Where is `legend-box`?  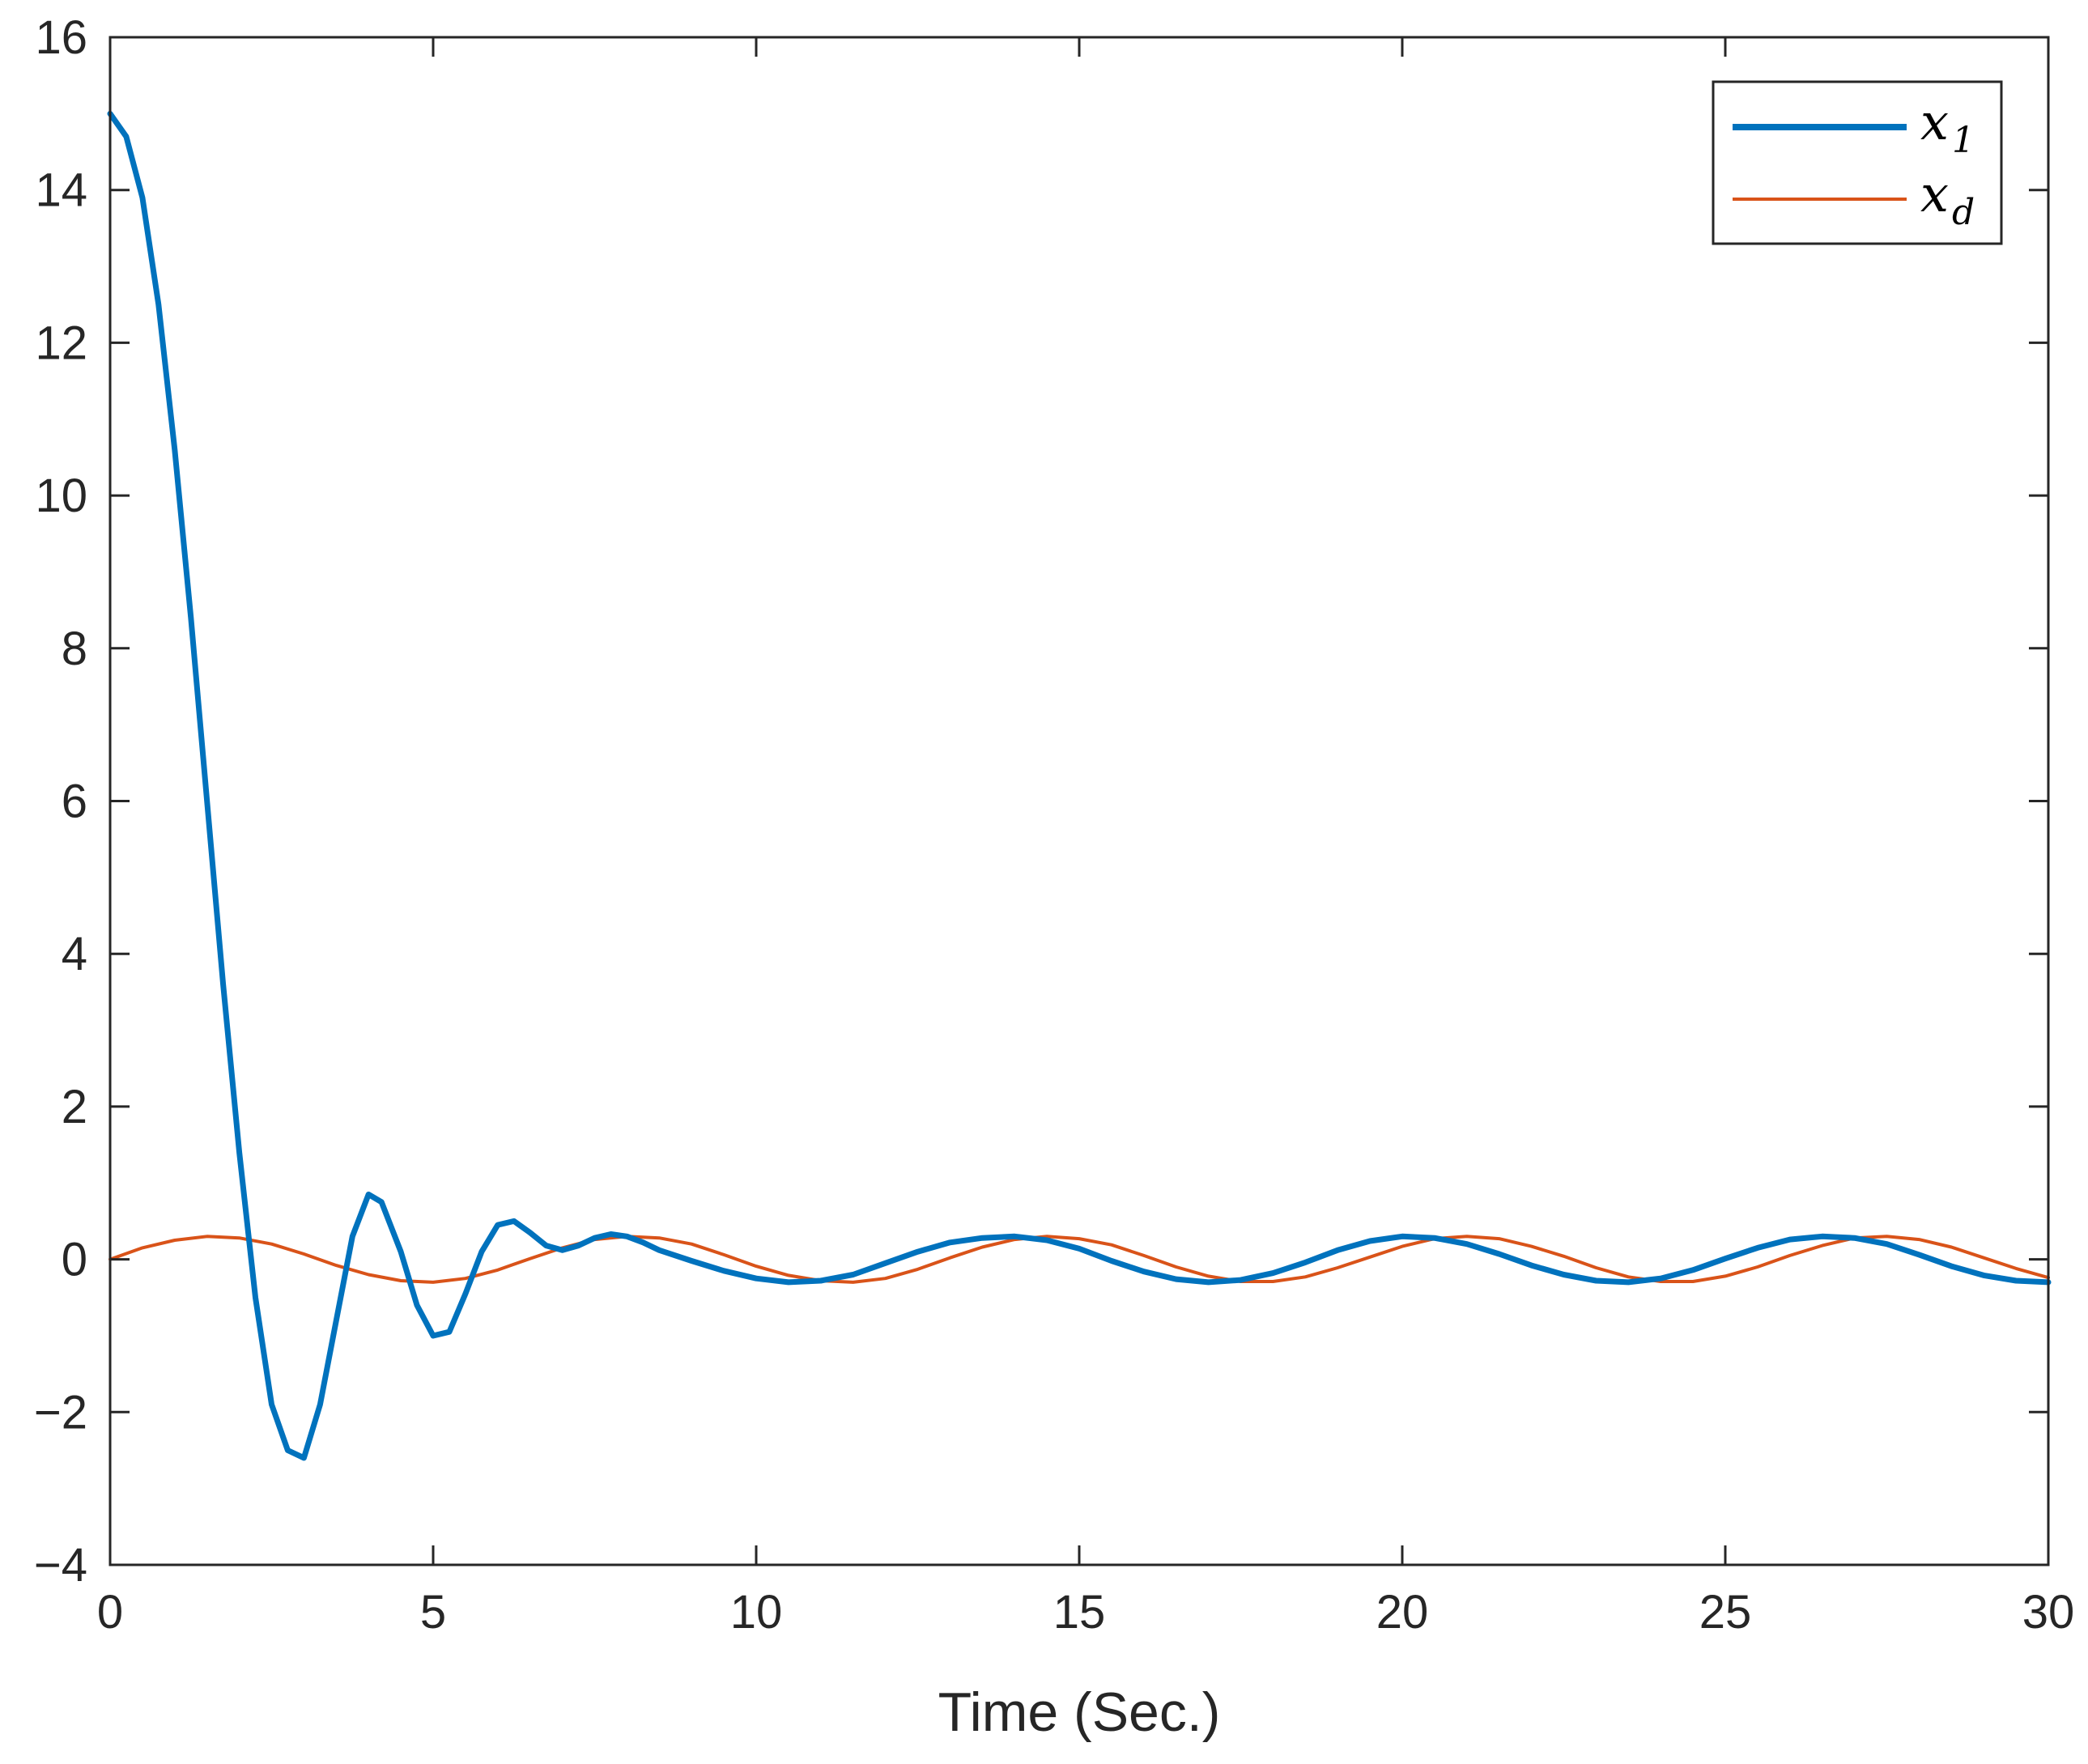
legend-box is located at coordinates (1857, 162).